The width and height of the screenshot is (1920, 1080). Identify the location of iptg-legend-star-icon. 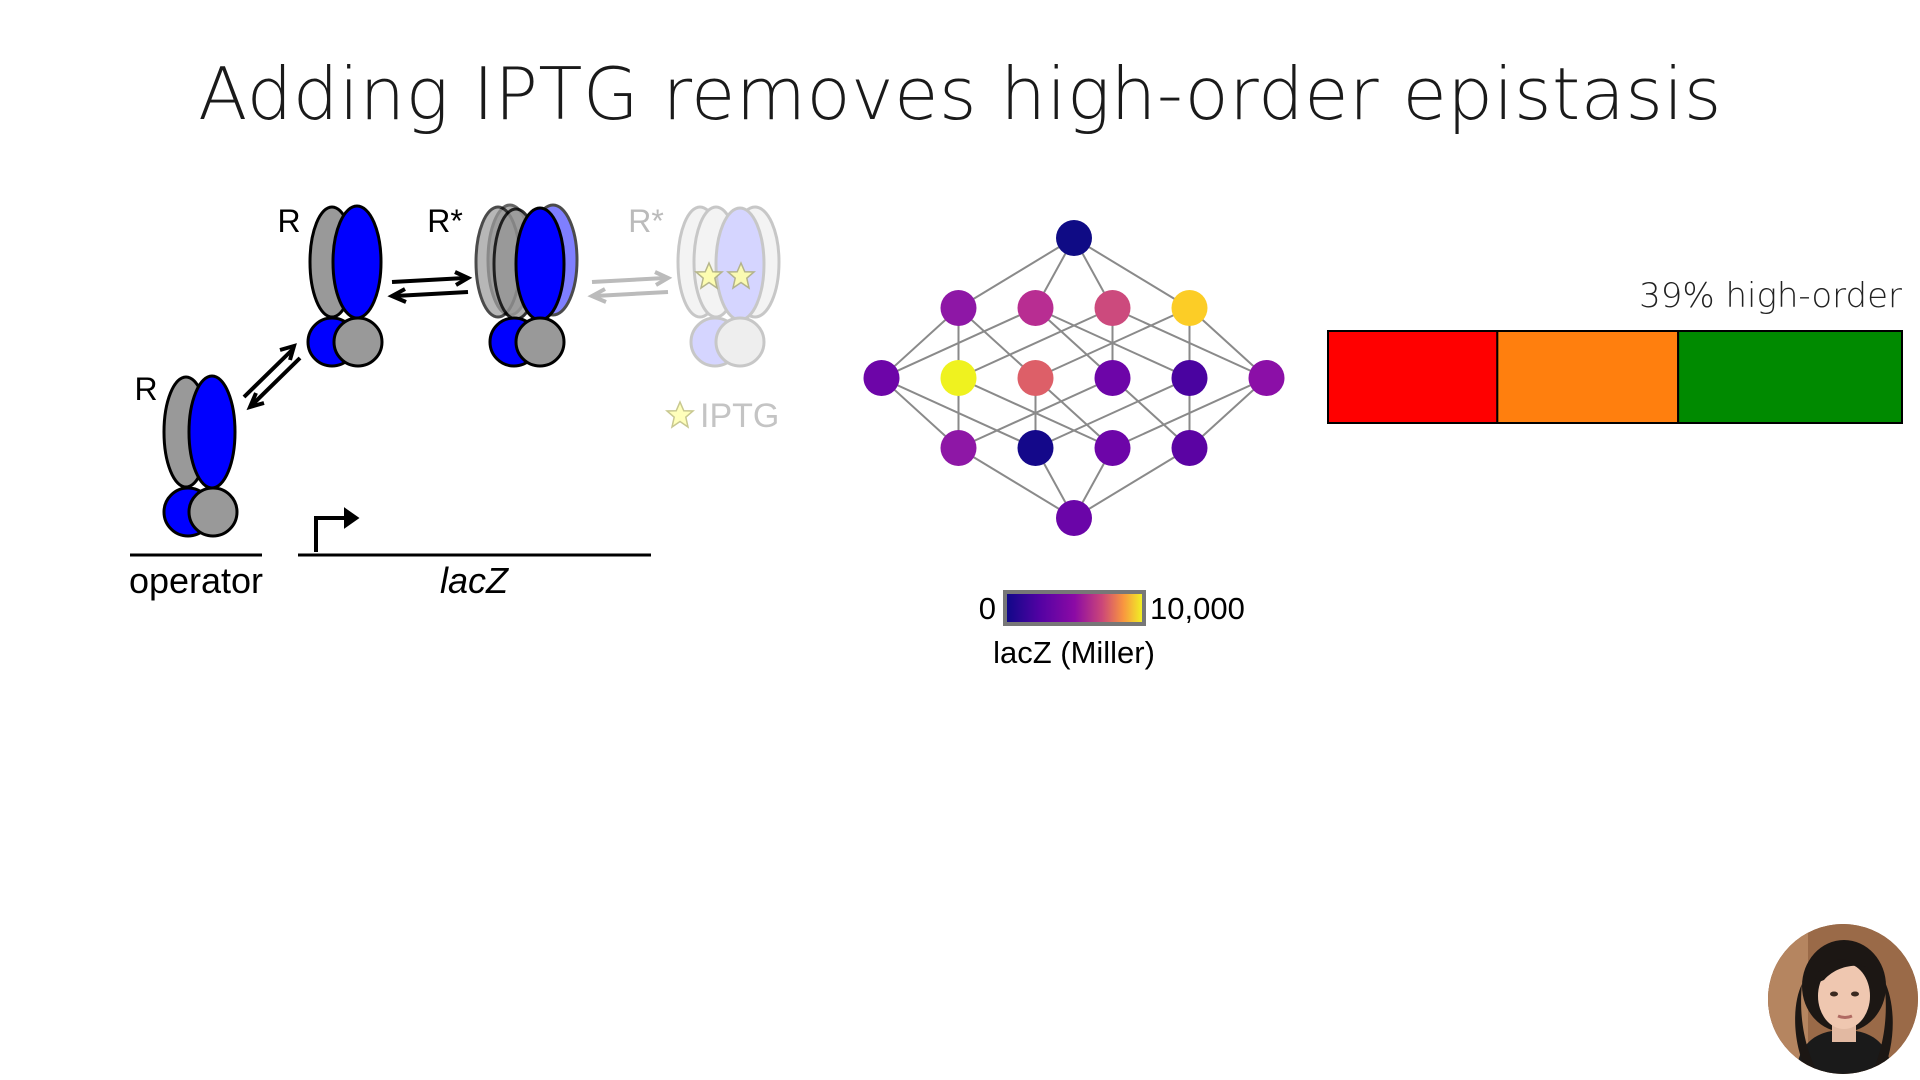
(680, 414).